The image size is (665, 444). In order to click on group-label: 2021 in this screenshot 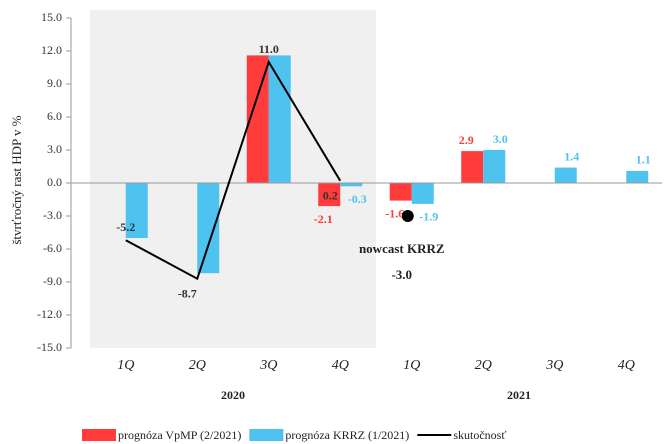, I will do `click(519, 395)`.